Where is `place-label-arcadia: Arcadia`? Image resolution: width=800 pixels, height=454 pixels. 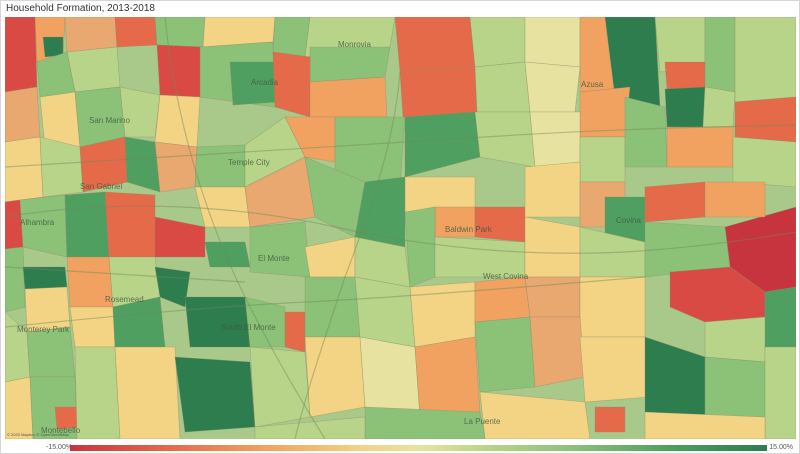 place-label-arcadia: Arcadia is located at coordinates (265, 82).